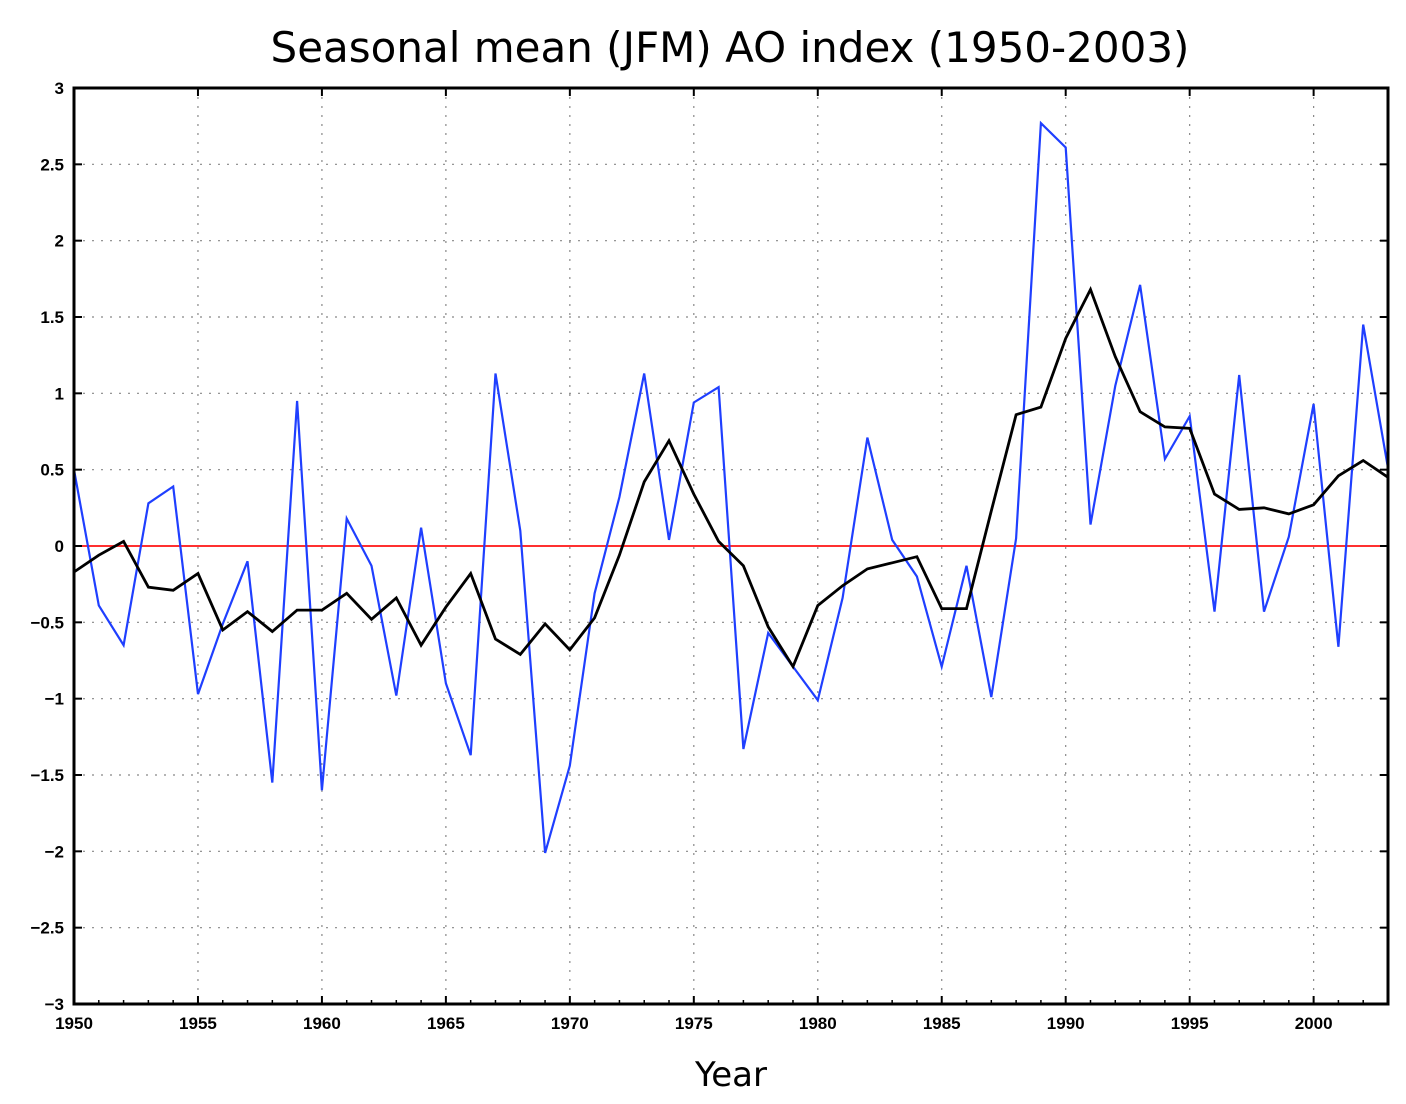 The image size is (1406, 1104). What do you see at coordinates (59, 241) in the screenshot?
I see `y-tick-label: 2` at bounding box center [59, 241].